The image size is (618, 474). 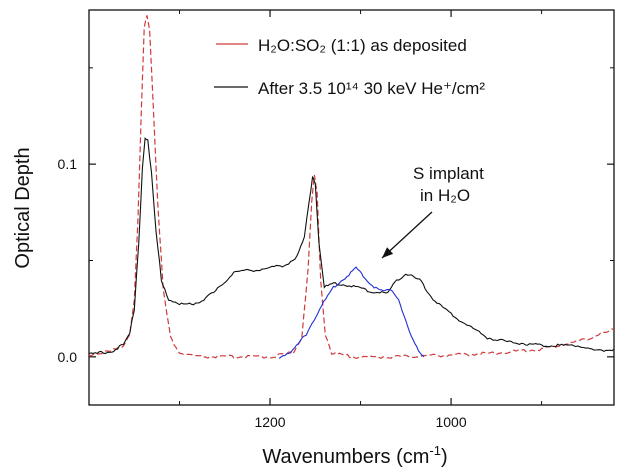 I want to click on annotation-line-1: S implant, so click(x=448, y=173).